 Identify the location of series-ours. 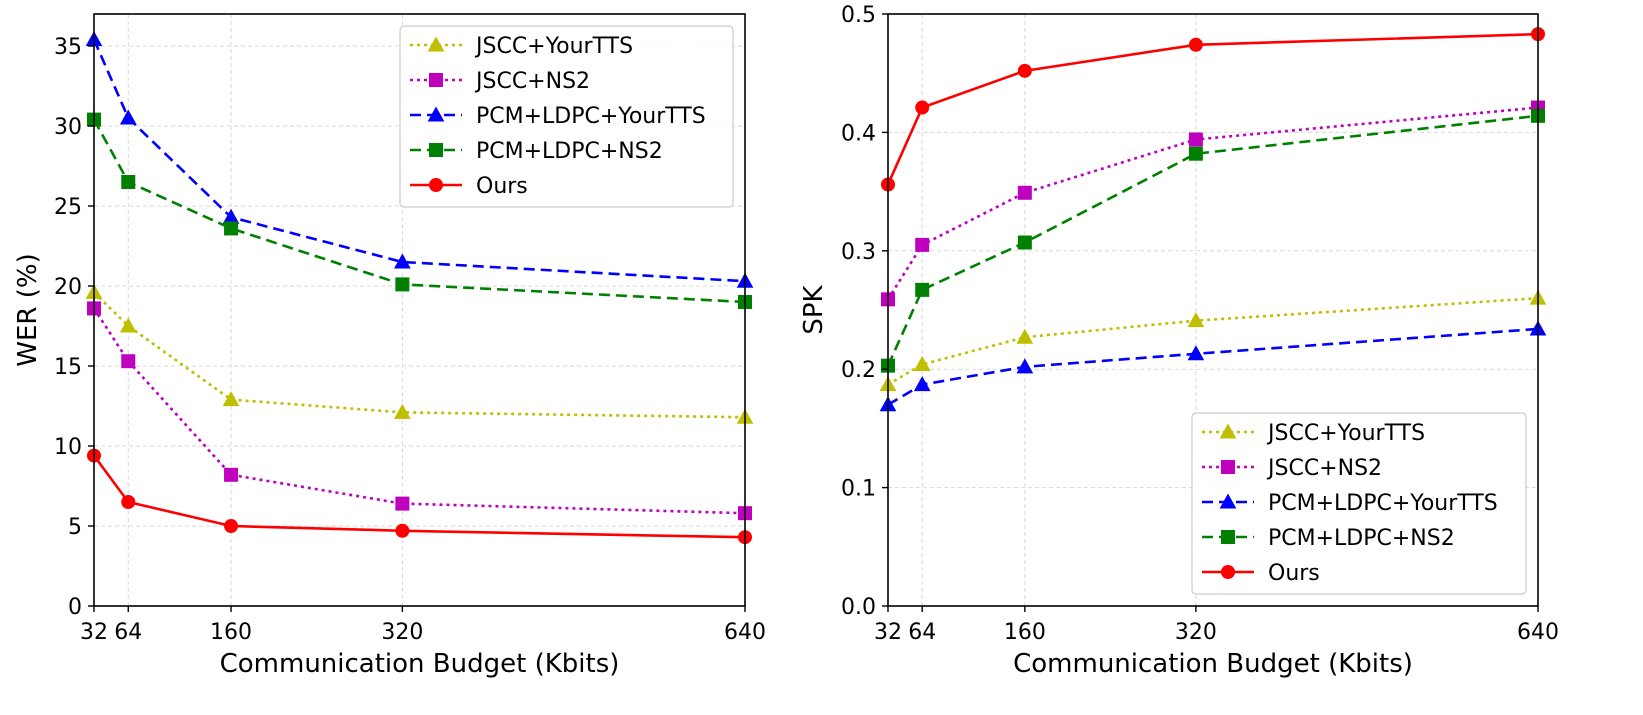
(419, 496).